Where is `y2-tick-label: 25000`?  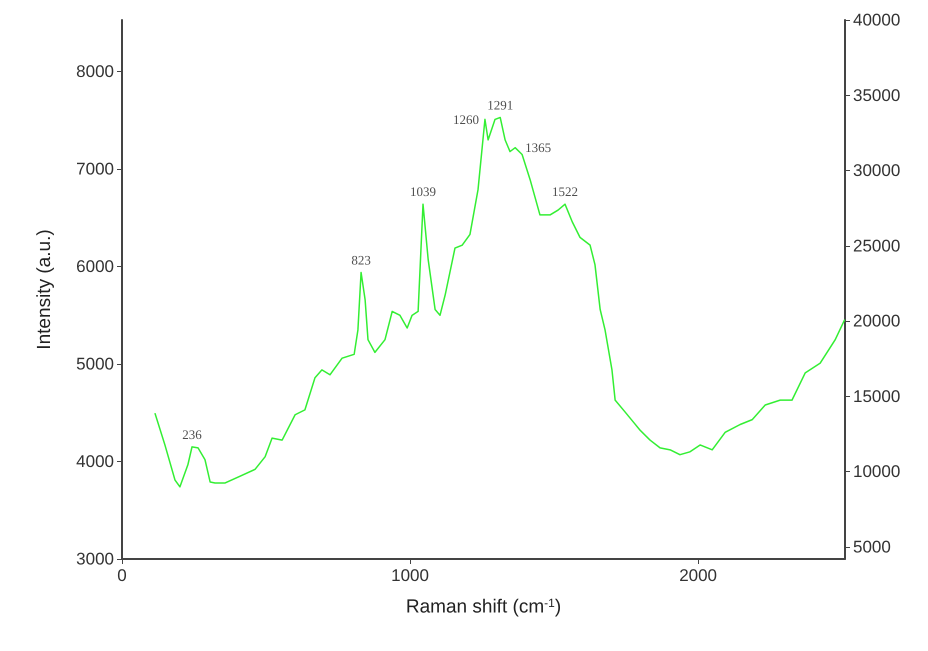 y2-tick-label: 25000 is located at coordinates (876, 246).